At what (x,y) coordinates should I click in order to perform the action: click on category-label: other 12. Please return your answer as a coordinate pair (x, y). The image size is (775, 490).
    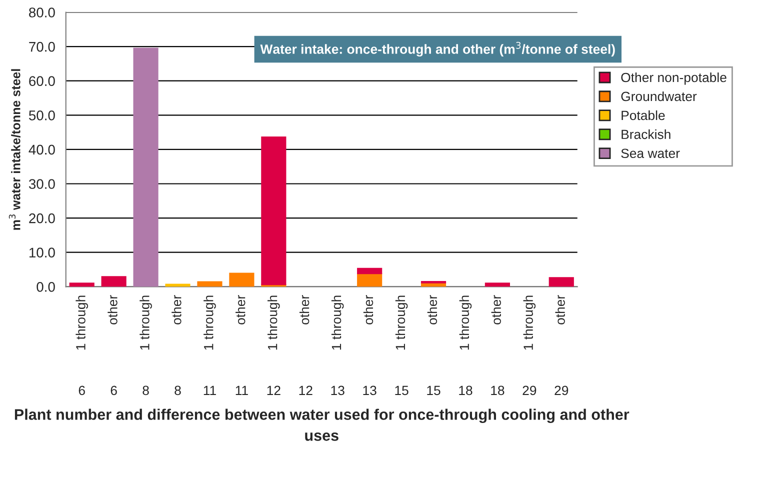
    Looking at the image, I should click on (305, 345).